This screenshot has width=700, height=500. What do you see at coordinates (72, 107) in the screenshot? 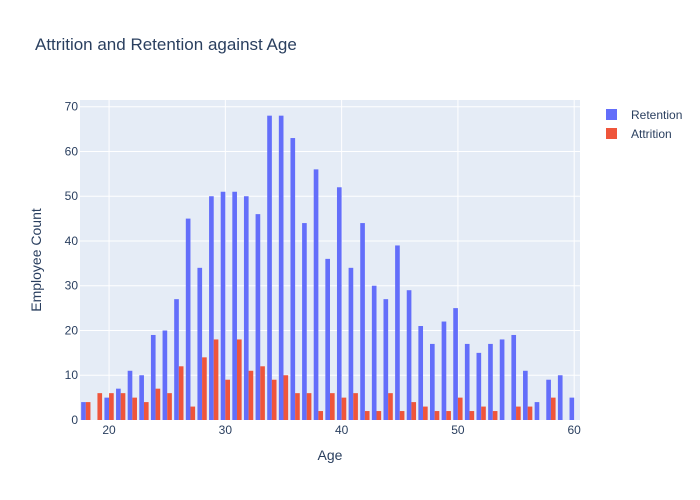
I see `y-tick-label: 70` at bounding box center [72, 107].